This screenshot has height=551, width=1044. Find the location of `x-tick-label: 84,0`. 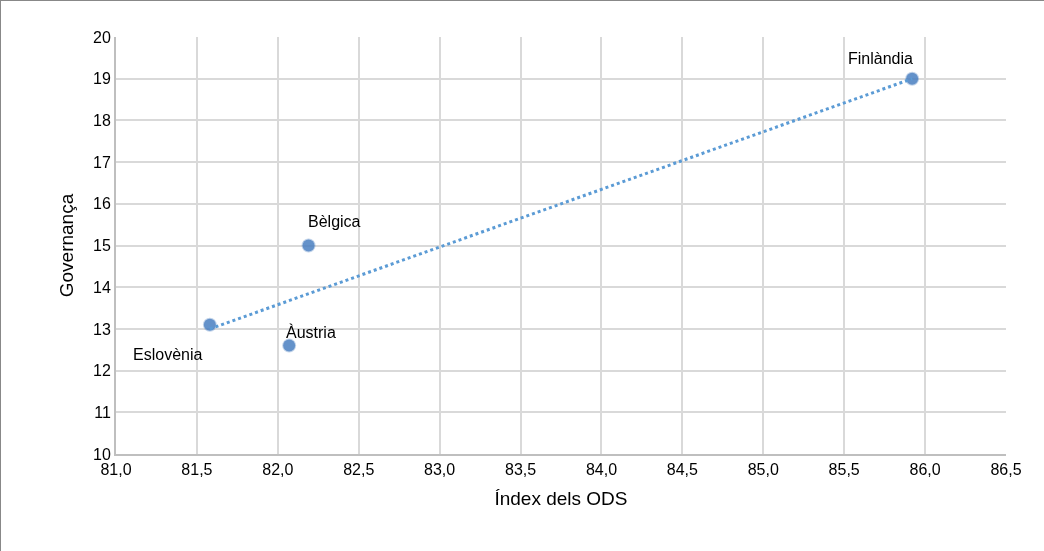

x-tick-label: 84,0 is located at coordinates (601, 470).